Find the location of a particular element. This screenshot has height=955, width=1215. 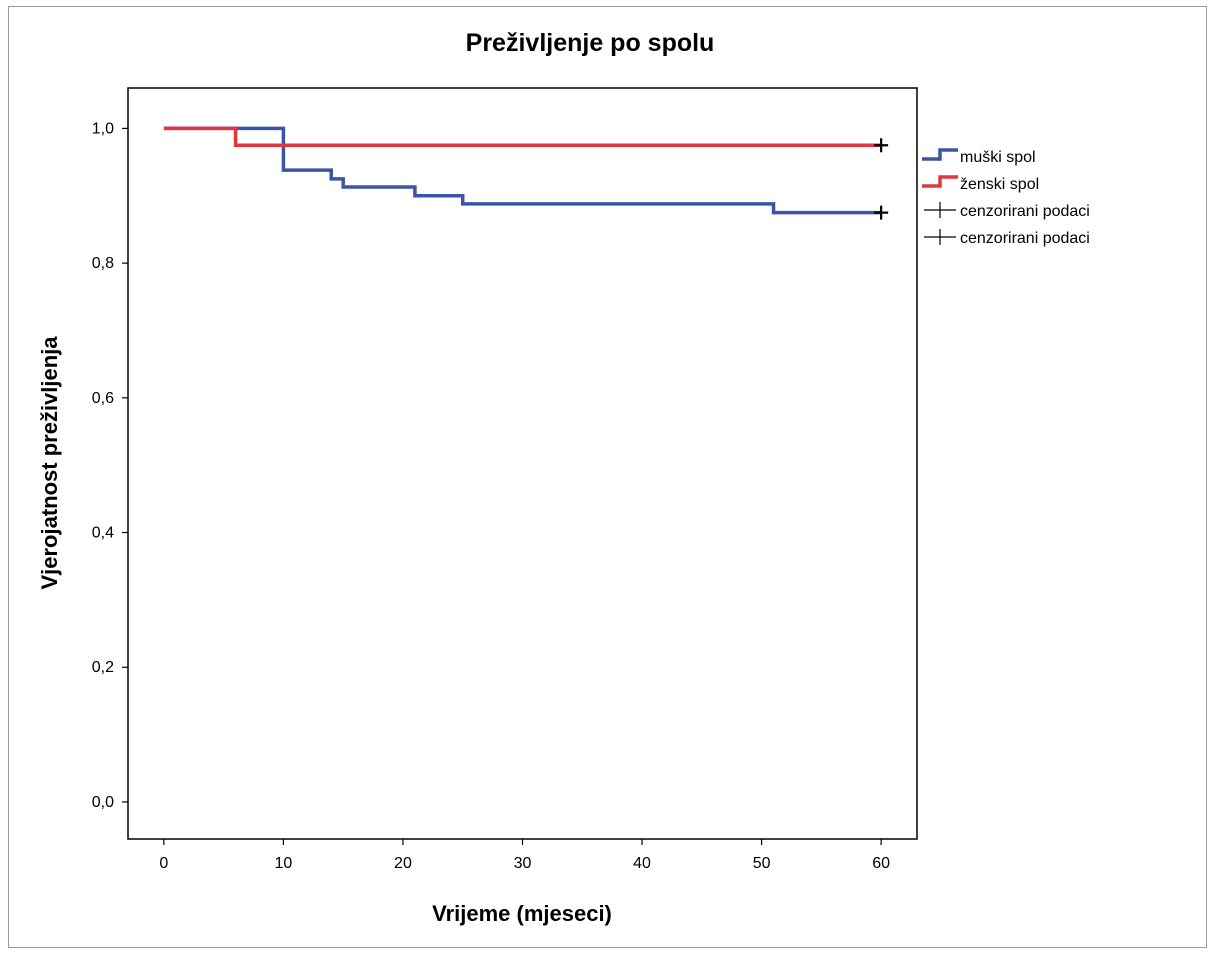

series-layer is located at coordinates (526, 173).